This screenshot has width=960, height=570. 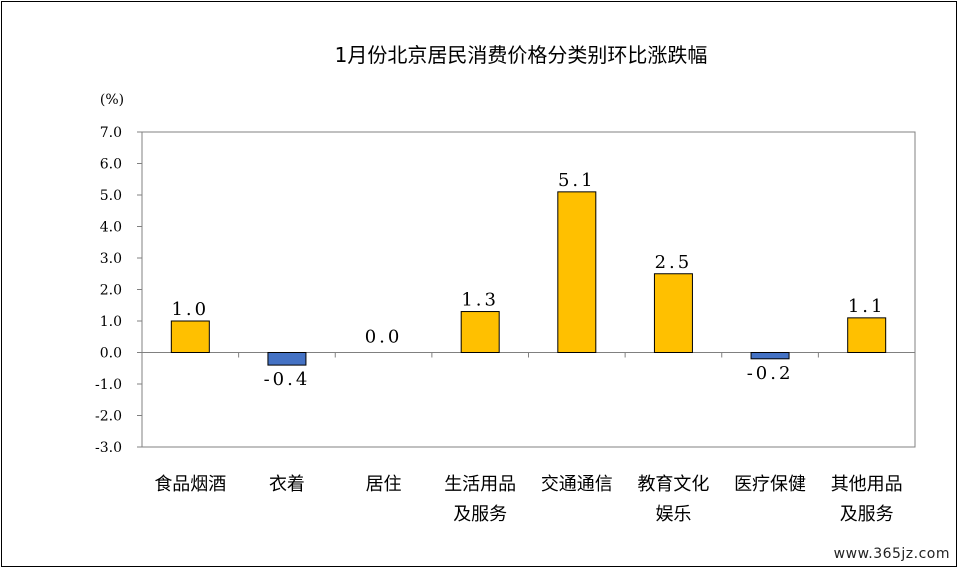 What do you see at coordinates (190, 309) in the screenshot?
I see `data-label: 1.0` at bounding box center [190, 309].